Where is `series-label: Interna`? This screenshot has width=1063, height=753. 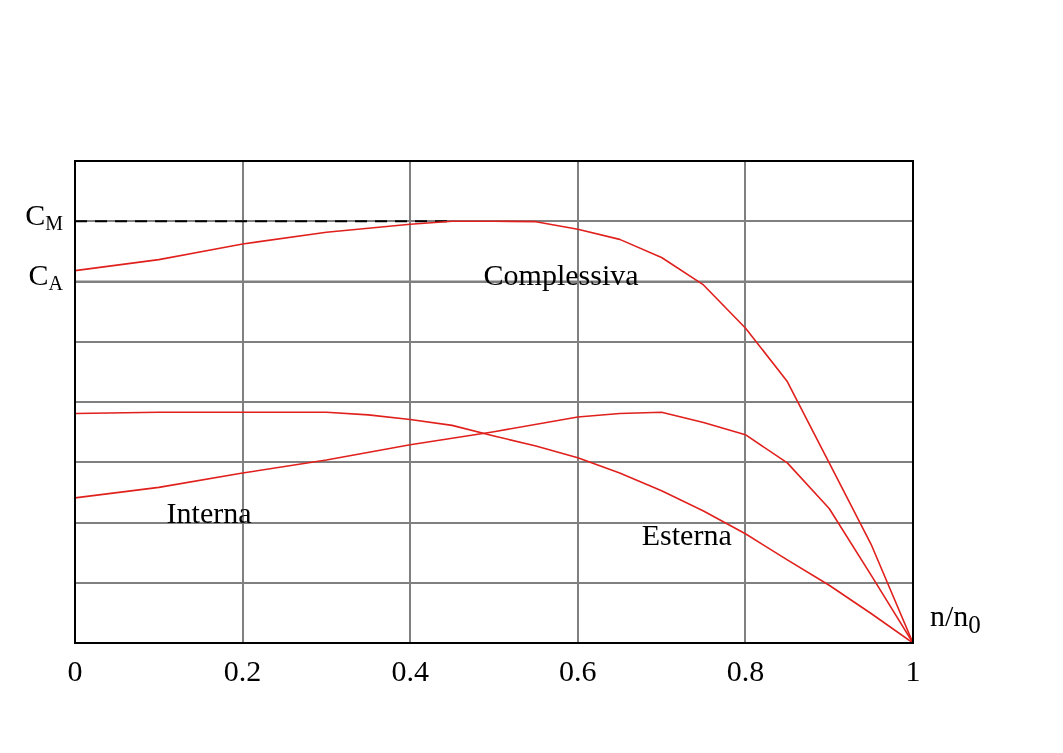 series-label: Interna is located at coordinates (209, 512).